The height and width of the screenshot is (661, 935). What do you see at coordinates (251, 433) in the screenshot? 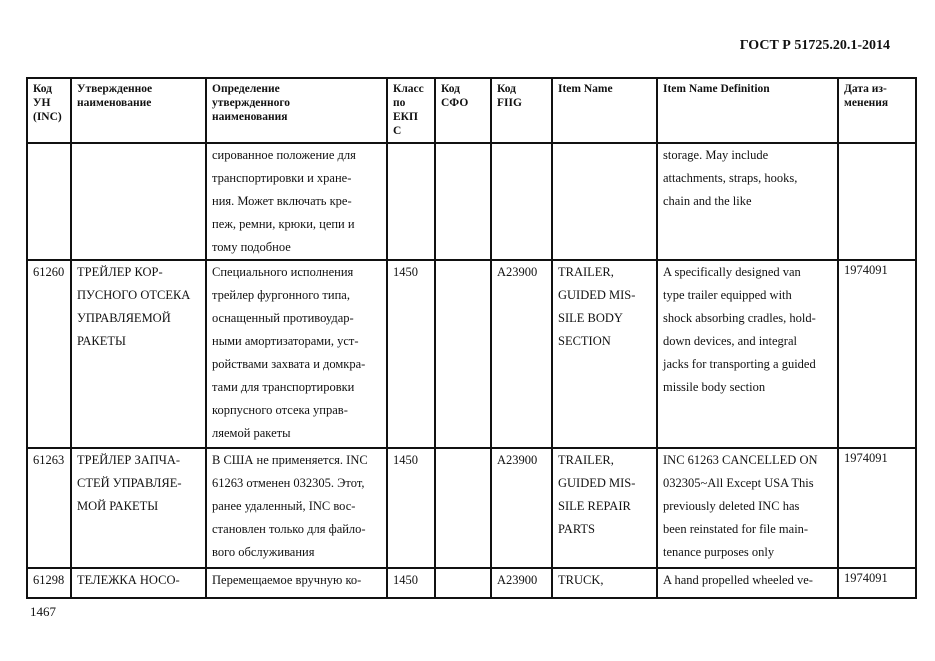
I see `cell-text: ляемой ракеты` at bounding box center [251, 433].